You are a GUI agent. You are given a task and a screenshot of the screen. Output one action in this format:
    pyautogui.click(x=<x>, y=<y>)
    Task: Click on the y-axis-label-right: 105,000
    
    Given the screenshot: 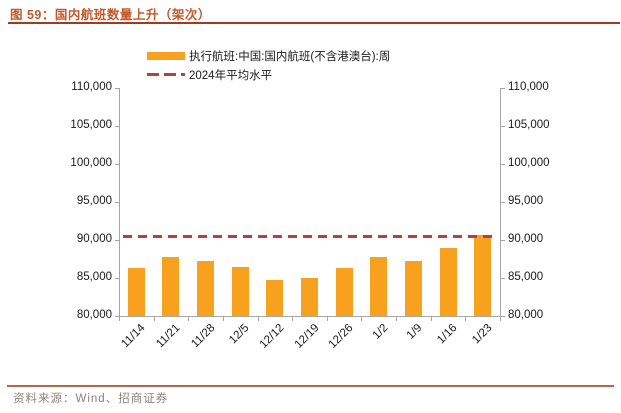 What is the action you would take?
    pyautogui.click(x=529, y=125)
    